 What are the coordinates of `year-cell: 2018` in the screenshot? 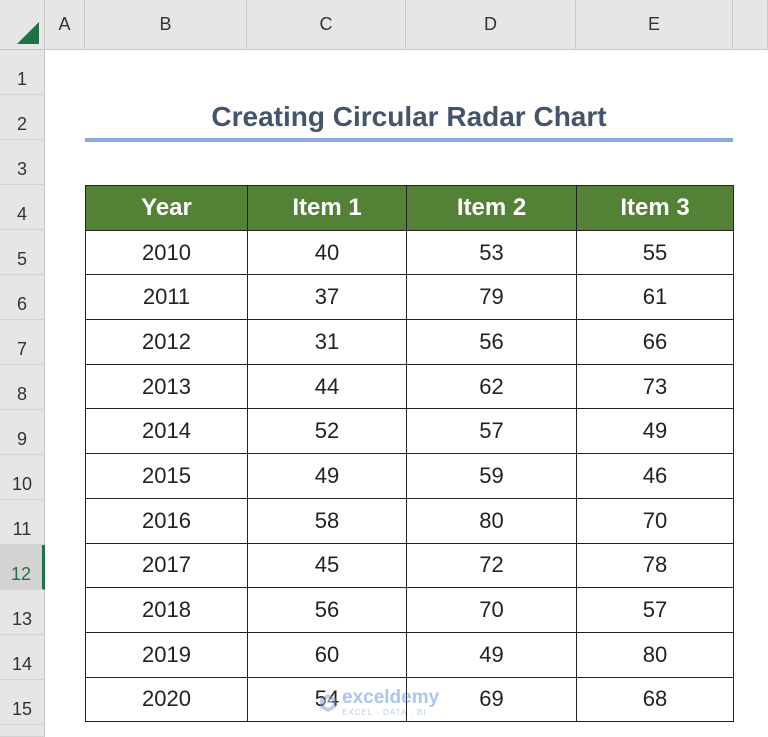 It's located at (166, 610).